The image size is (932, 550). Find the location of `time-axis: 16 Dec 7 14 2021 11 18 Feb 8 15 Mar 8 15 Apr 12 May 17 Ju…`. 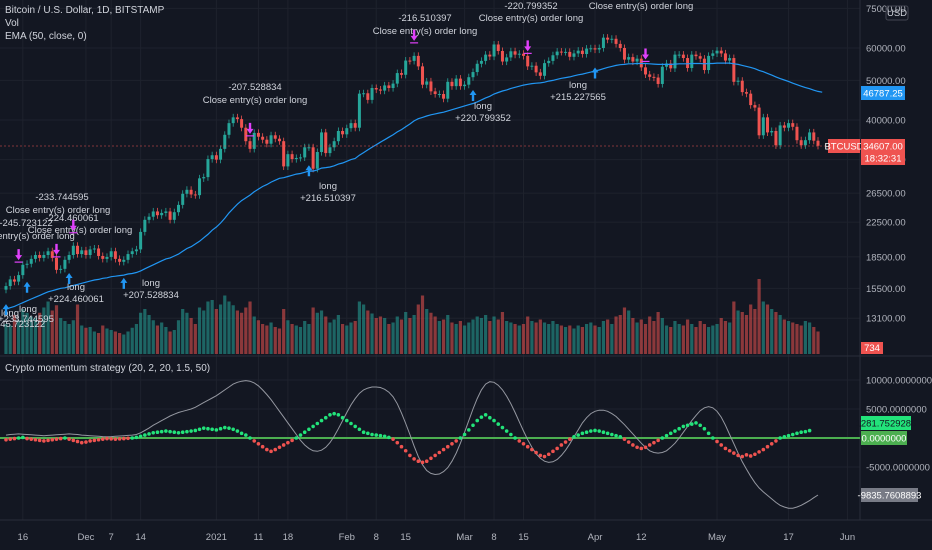

time-axis: 16 Dec 7 14 2021 11 18 Feb 8 15 Mar 8 15 Apr 12 May 17 Ju… is located at coordinates (437, 537).